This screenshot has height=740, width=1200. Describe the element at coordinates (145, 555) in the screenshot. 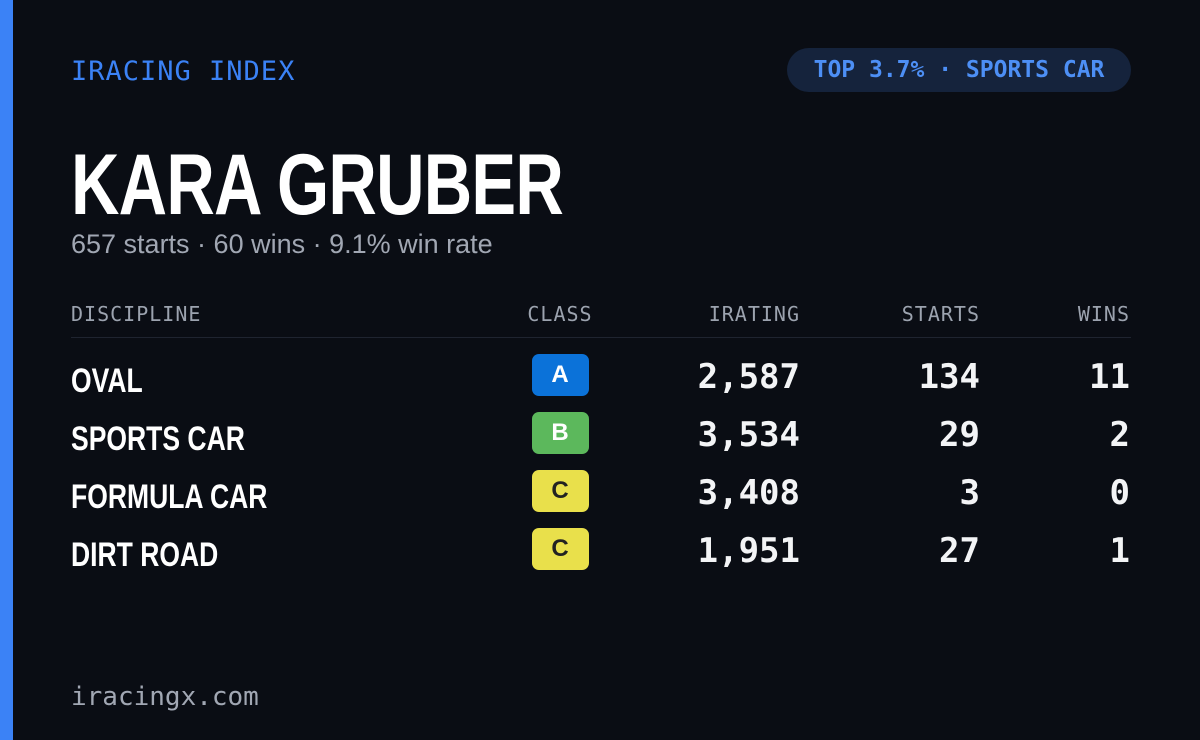

I see `discipline: DIRT ROAD` at that location.